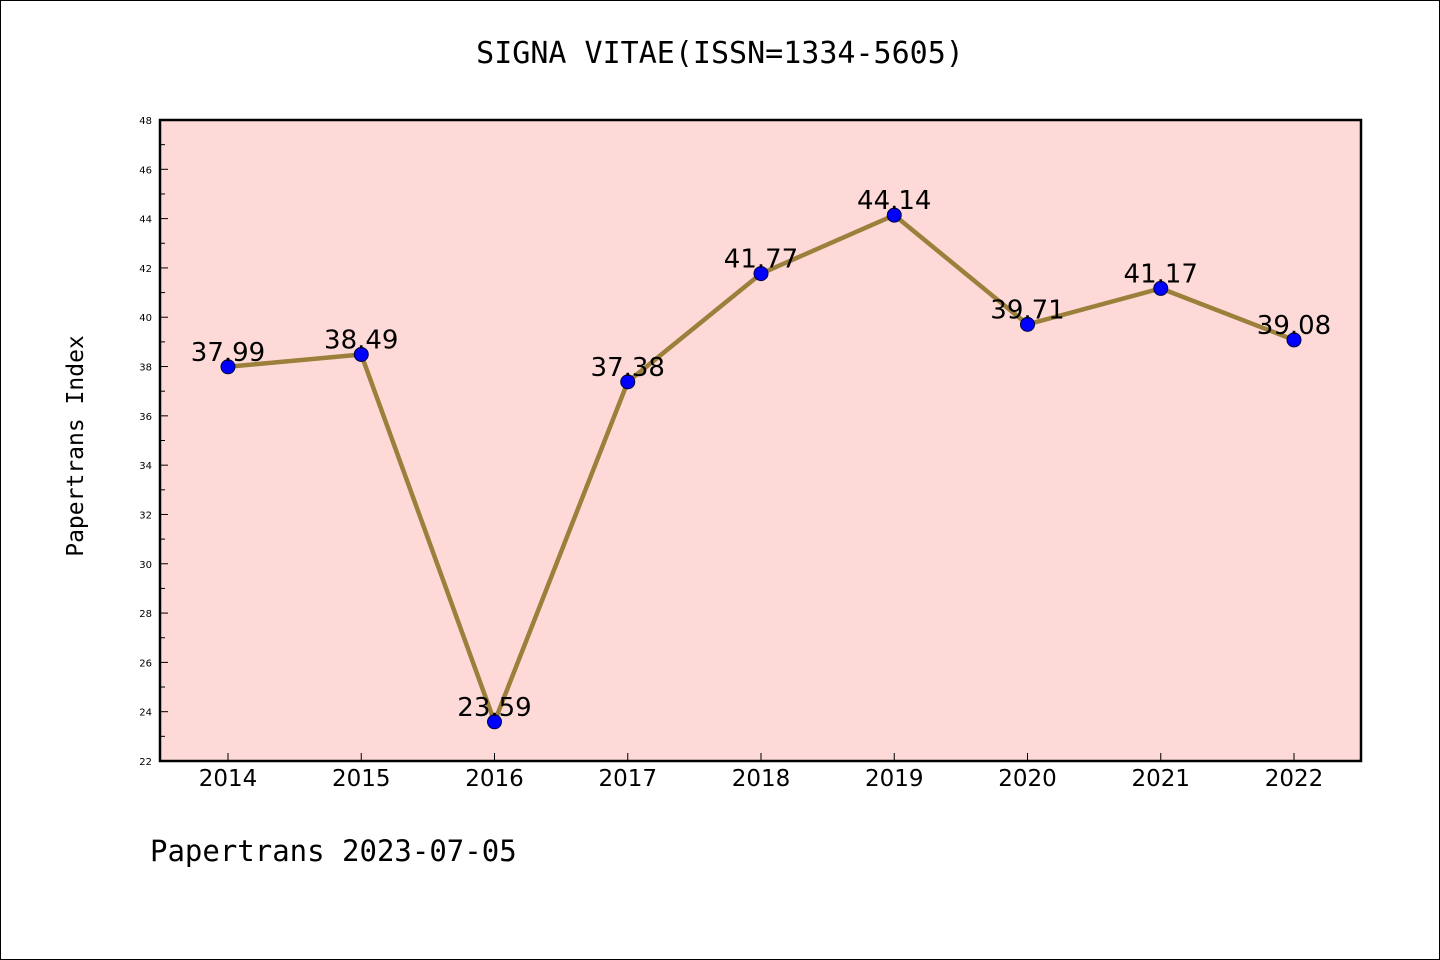 Image resolution: width=1440 pixels, height=960 pixels. What do you see at coordinates (145, 121) in the screenshot?
I see `y-tick-label: 48` at bounding box center [145, 121].